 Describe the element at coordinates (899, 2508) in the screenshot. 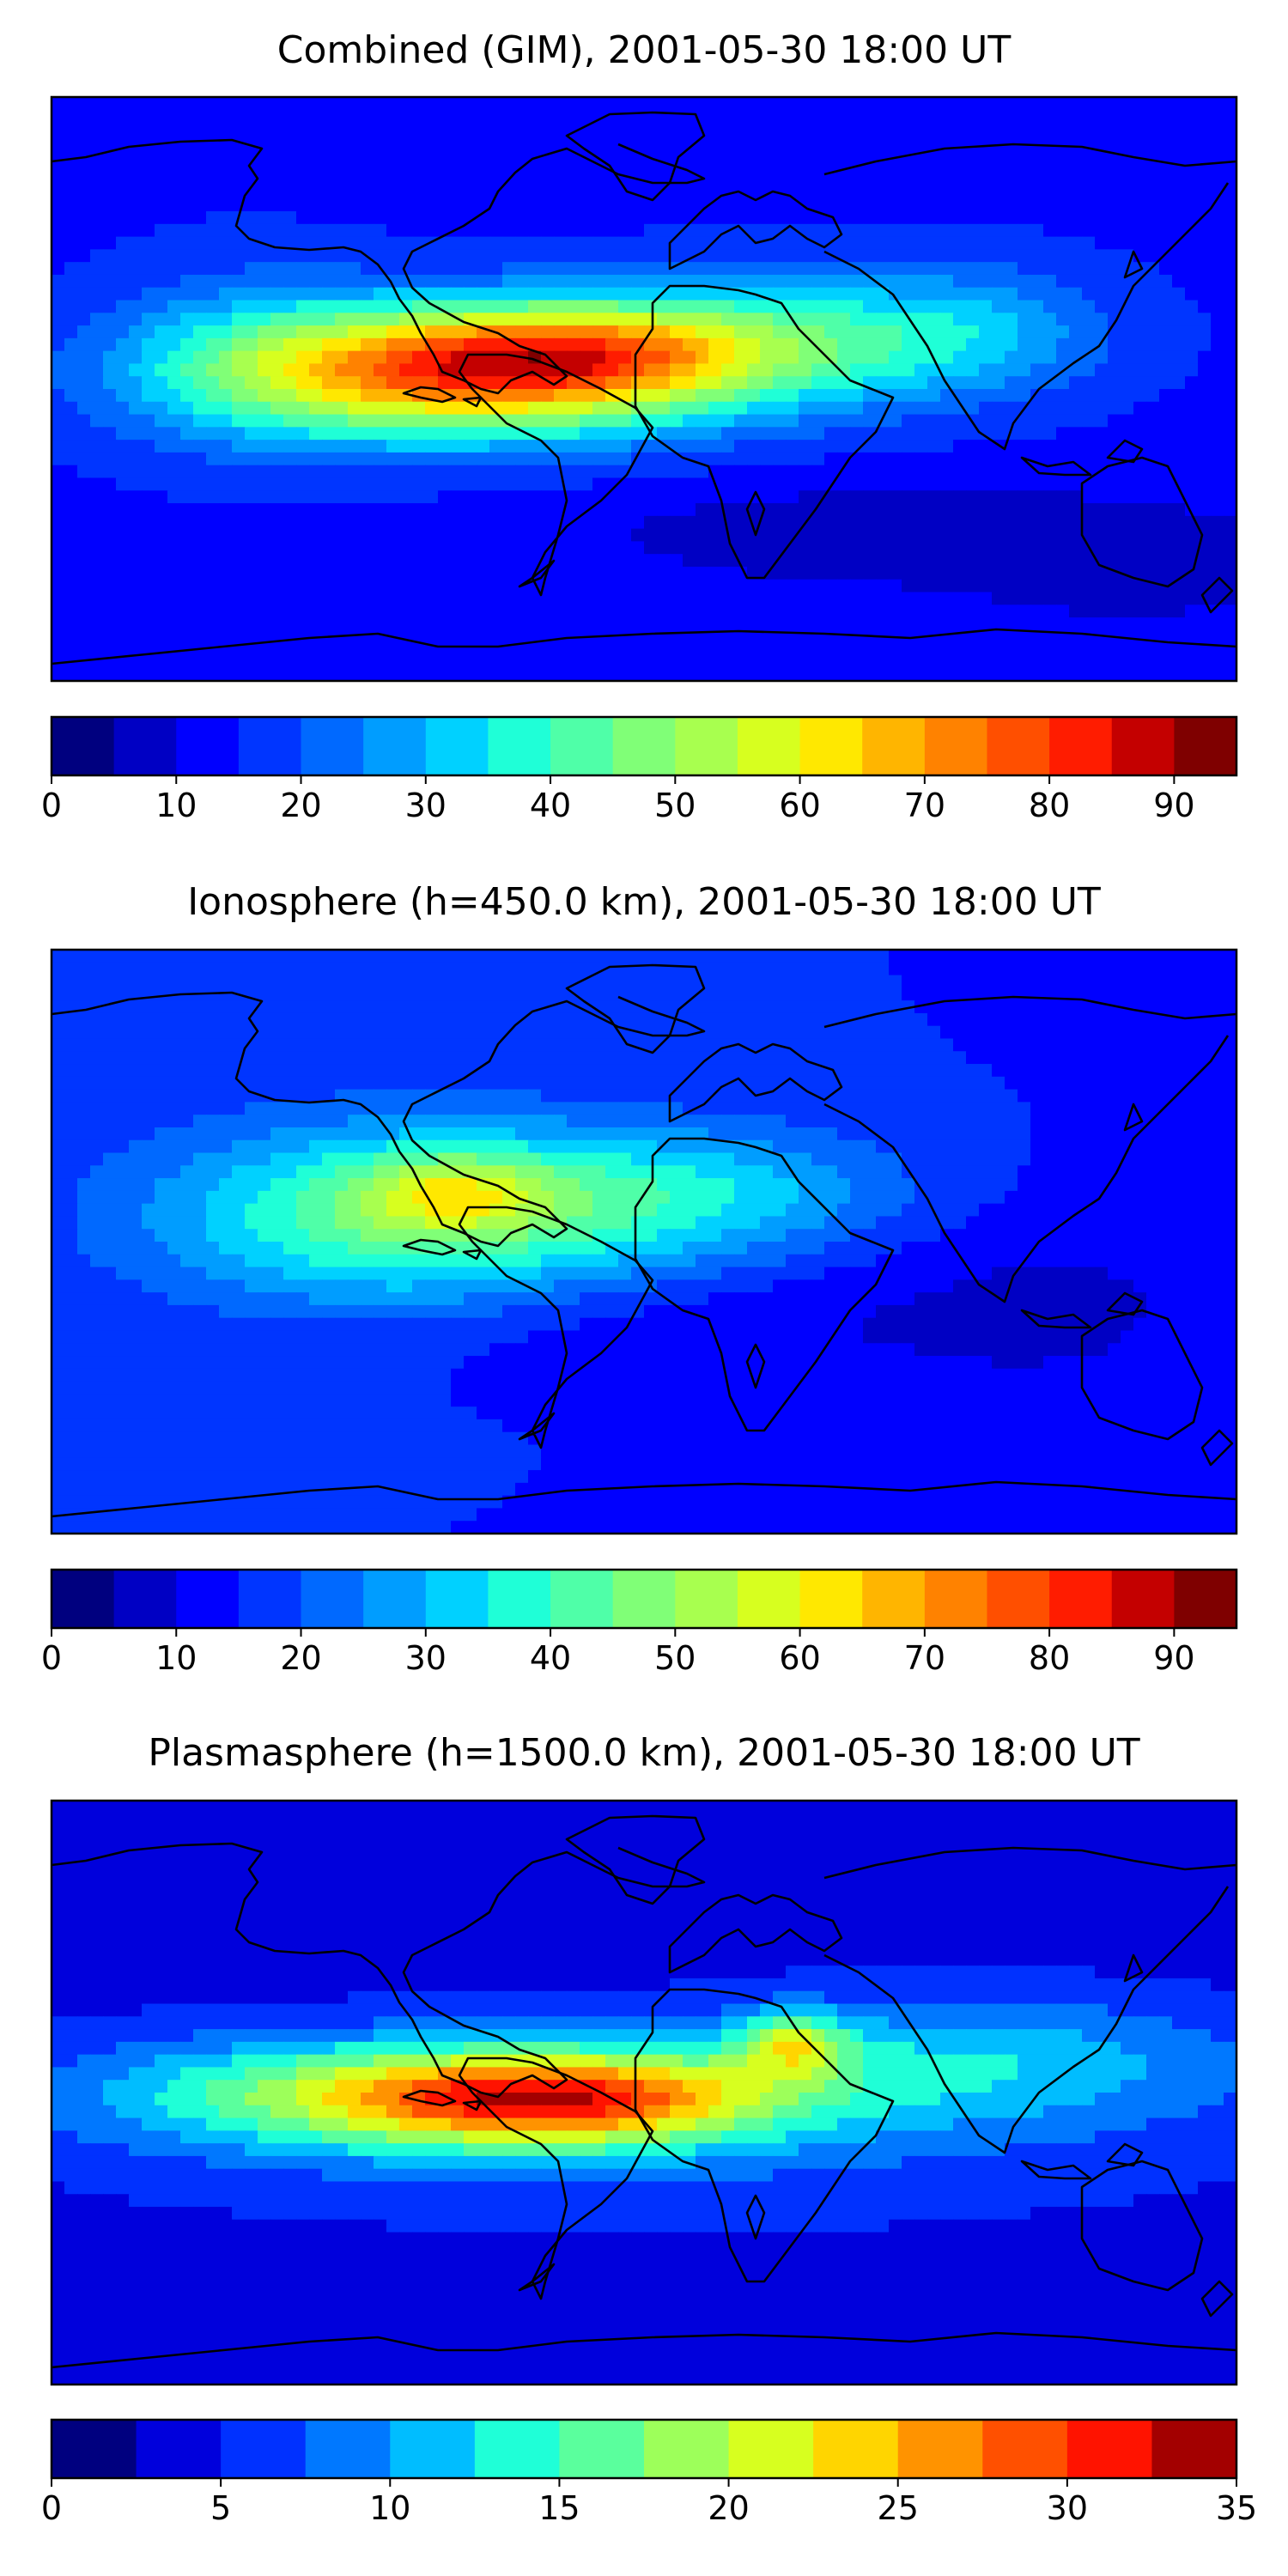

I see `colorbar-tick-label: 25` at that location.